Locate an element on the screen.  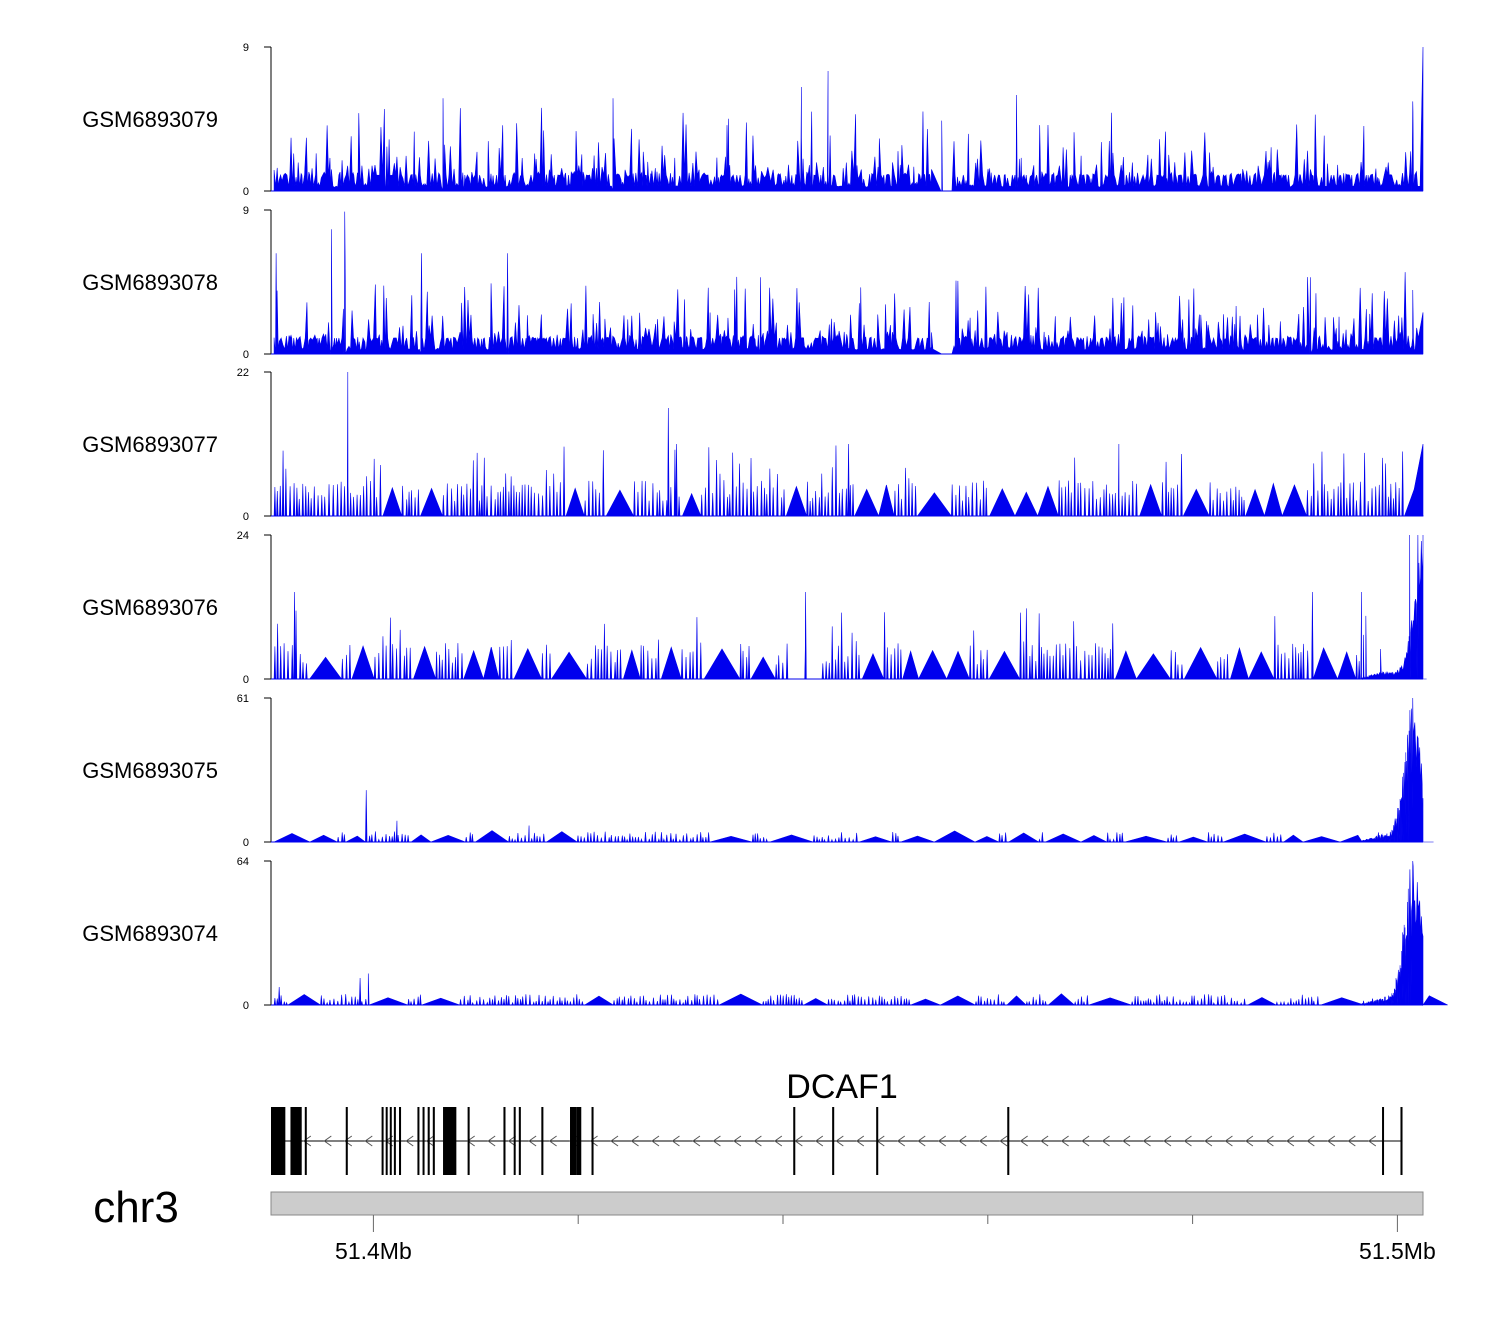
track-gsm6893077: GSM6893077 22 0 is located at coordinates (753, 445).